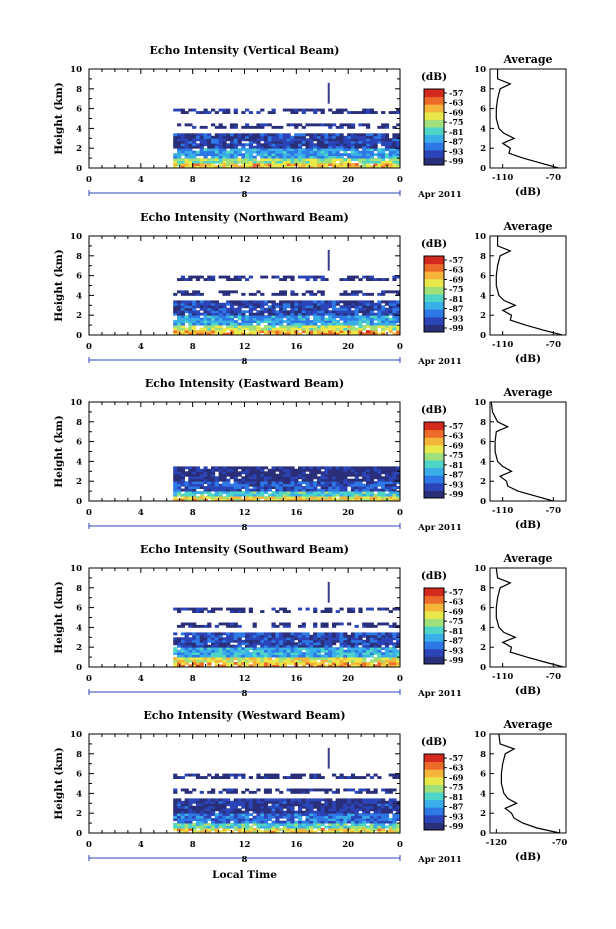 The width and height of the screenshot is (616, 929). What do you see at coordinates (483, 609) in the screenshot?
I see `average-y-tick-label: 6` at bounding box center [483, 609].